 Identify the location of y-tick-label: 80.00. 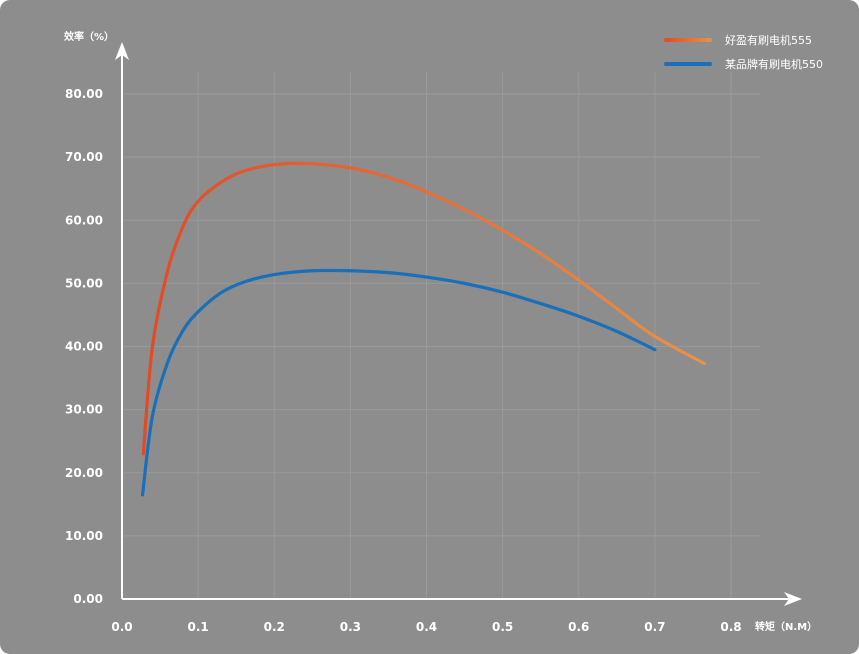
(84, 94).